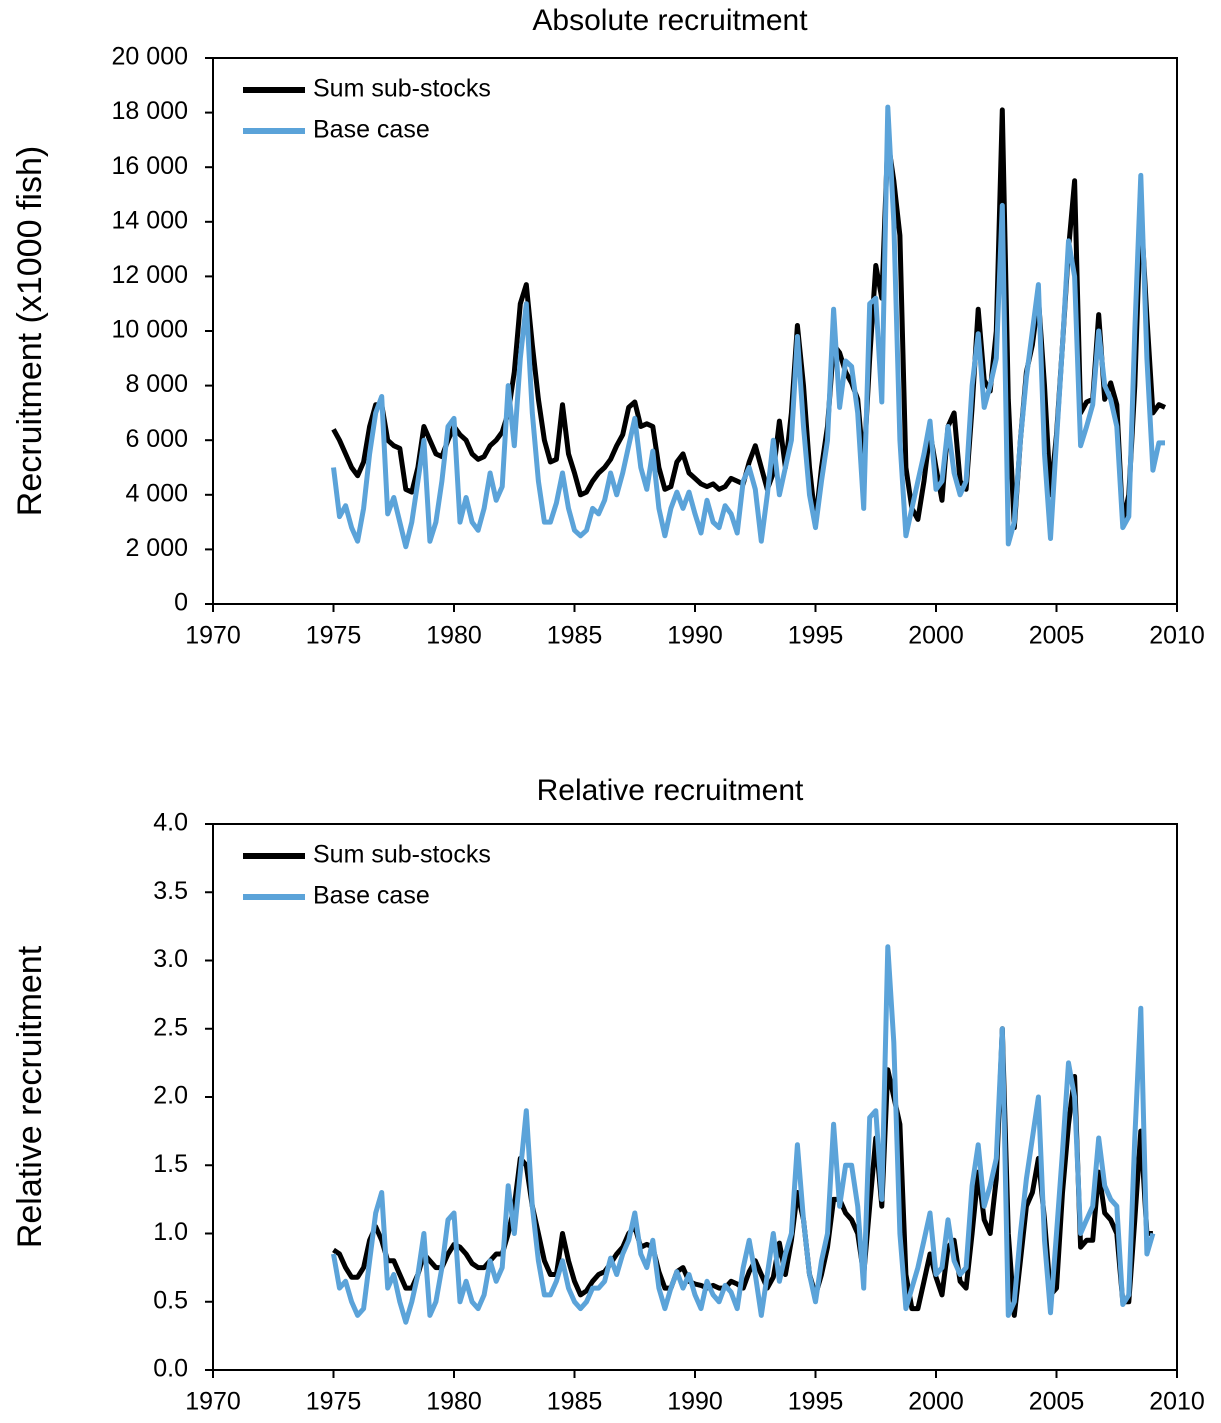 This screenshot has width=1221, height=1423. What do you see at coordinates (170, 1096) in the screenshot?
I see `y-tick-label: 2.0` at bounding box center [170, 1096].